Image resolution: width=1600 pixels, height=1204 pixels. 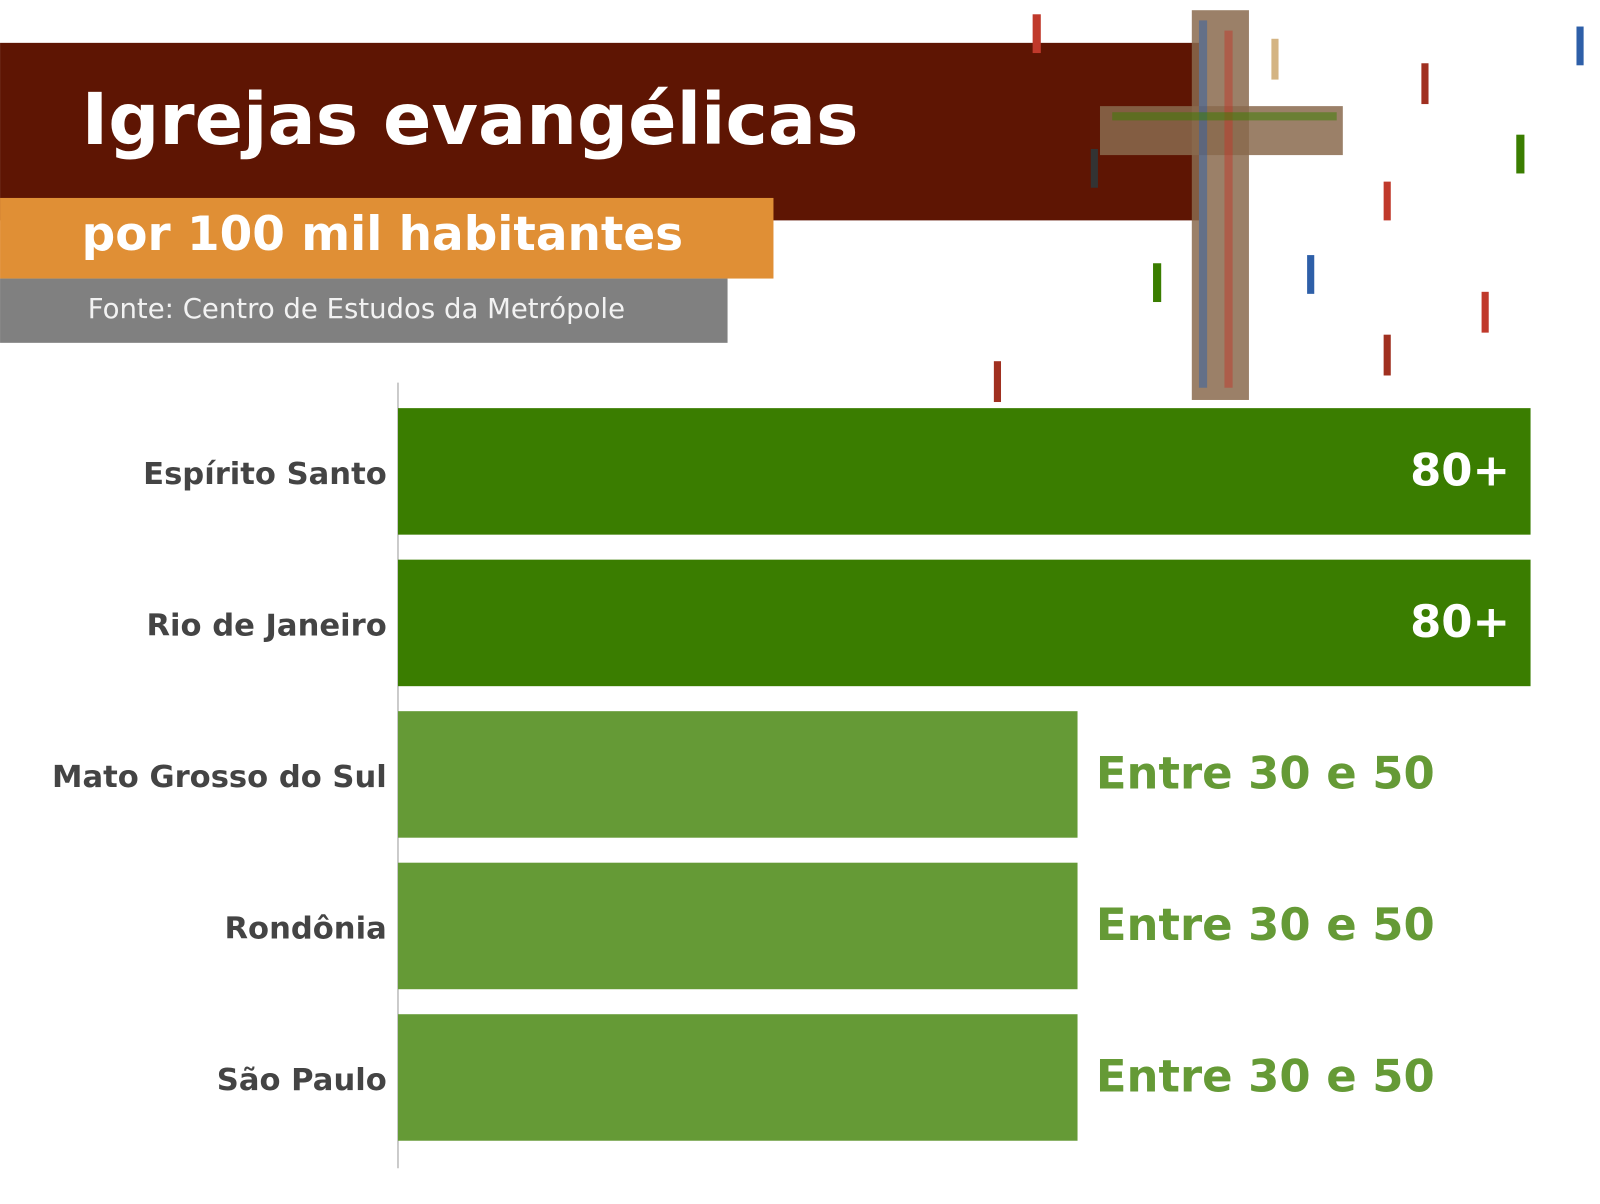 I want to click on category-label: São Paulo, so click(x=302, y=1080).